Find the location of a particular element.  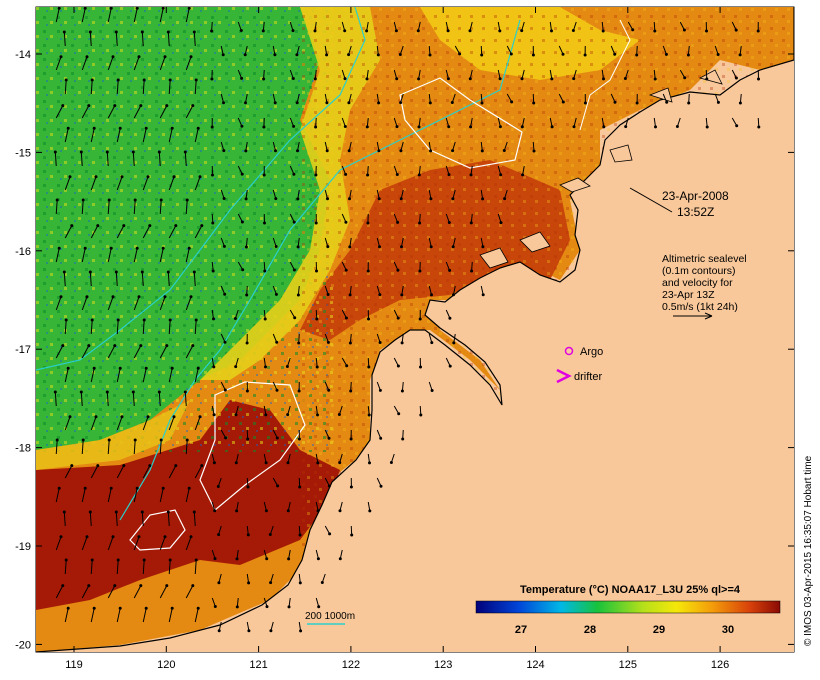

colorbar-ticks: 27 28 29 30 is located at coordinates (624, 630).